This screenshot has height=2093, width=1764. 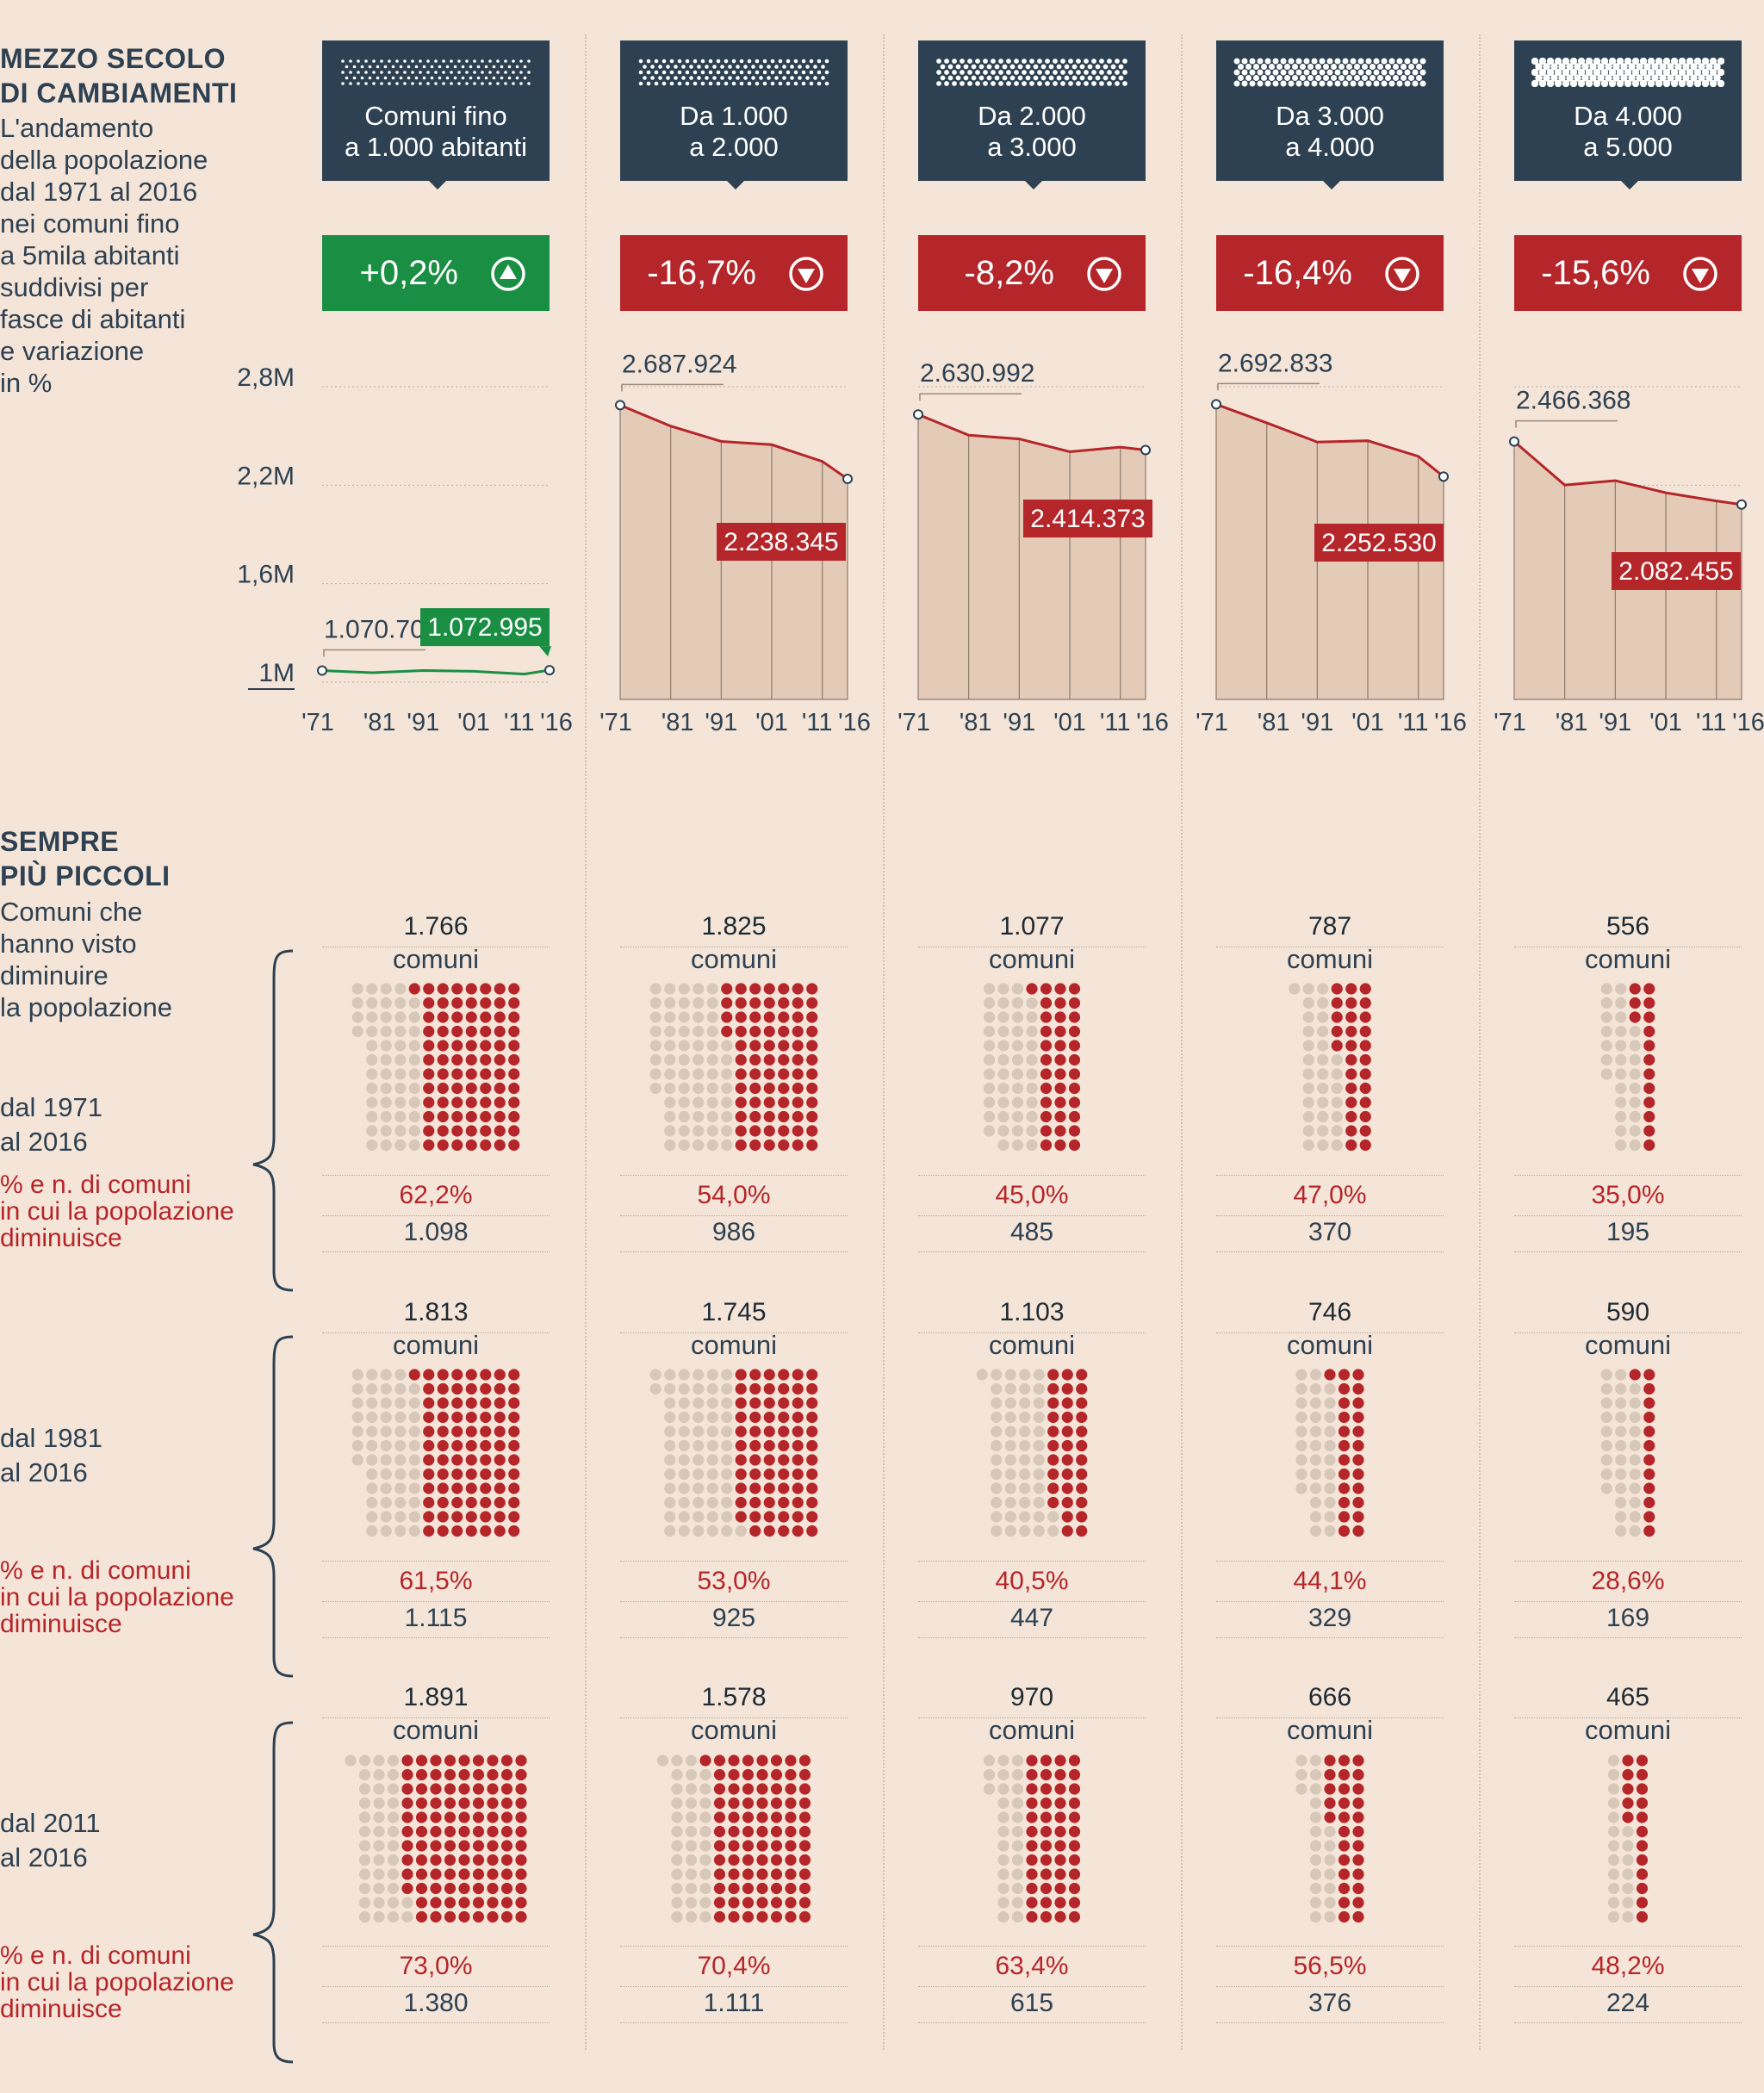 I want to click on arrow-down-circle-icon, so click(x=1104, y=274).